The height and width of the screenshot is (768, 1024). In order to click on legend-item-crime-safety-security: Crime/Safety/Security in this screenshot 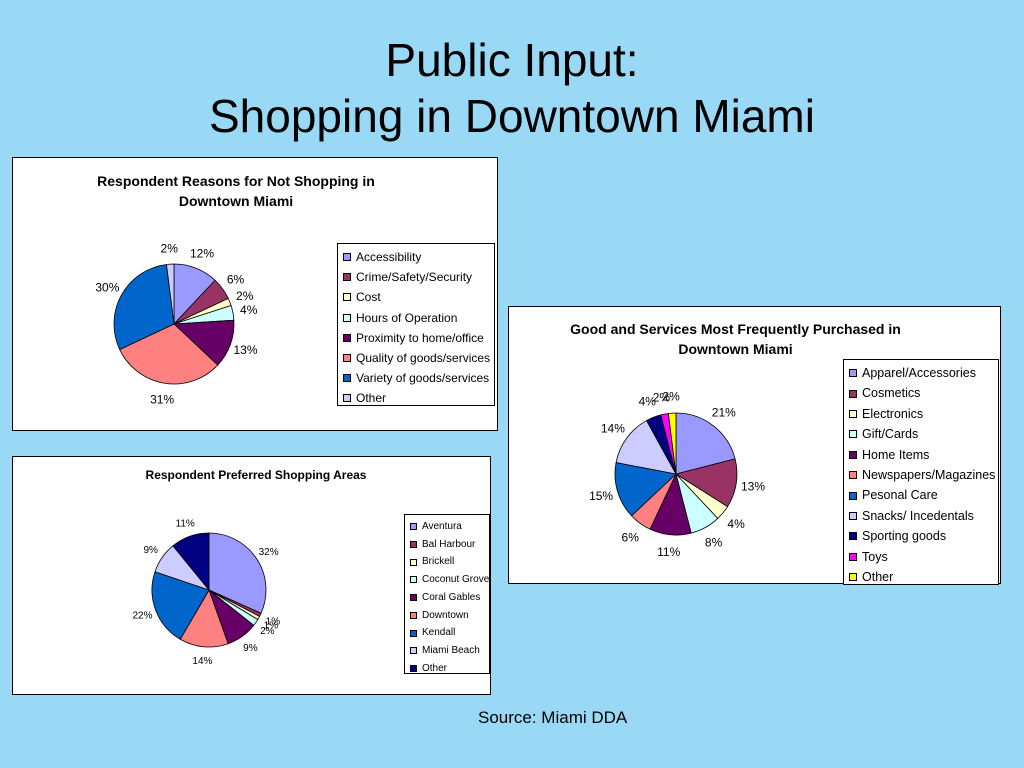, I will do `click(416, 278)`.